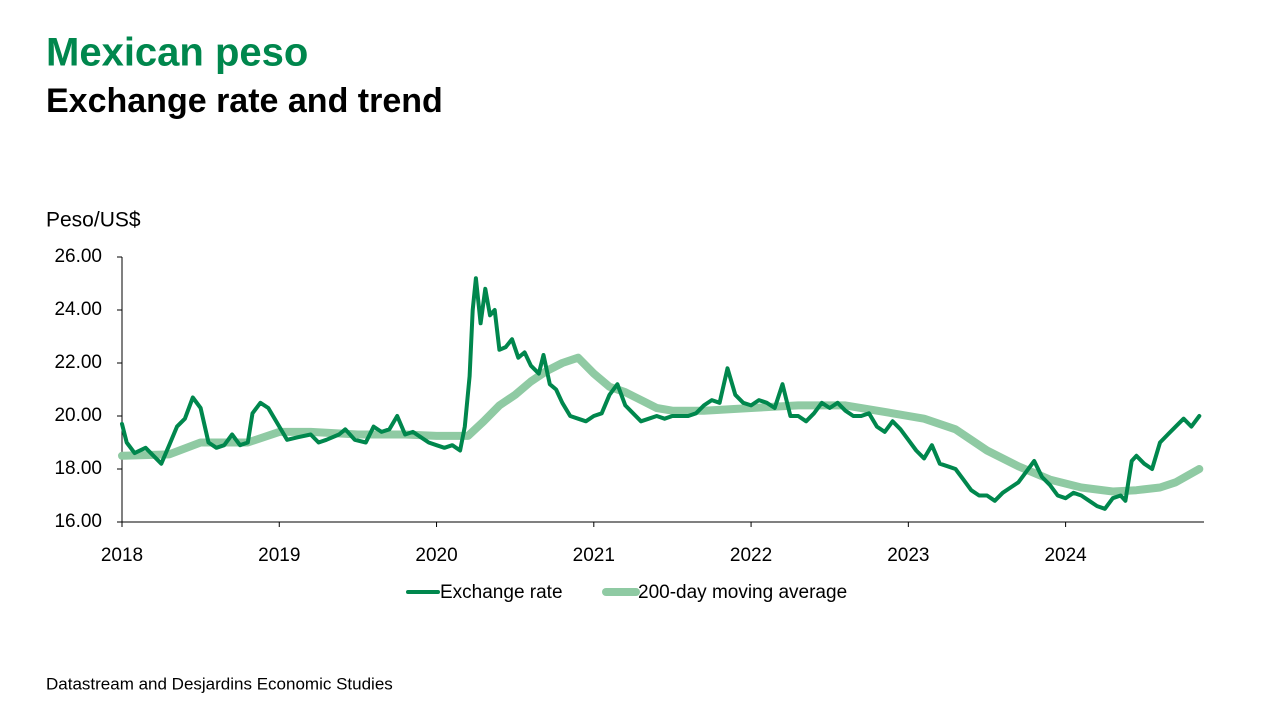 This screenshot has height=720, width=1280. What do you see at coordinates (78, 468) in the screenshot?
I see `y-tick-label: 18.00` at bounding box center [78, 468].